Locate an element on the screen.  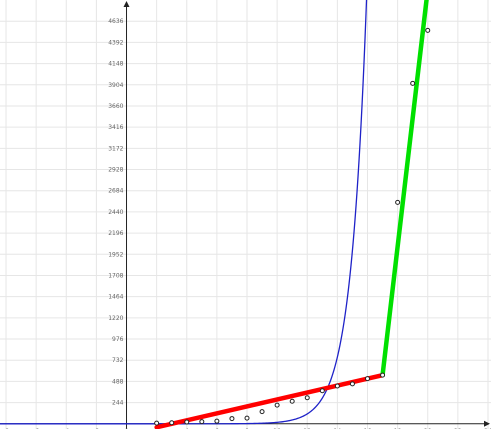
y-tick-label: 2928 is located at coordinates (115, 170).